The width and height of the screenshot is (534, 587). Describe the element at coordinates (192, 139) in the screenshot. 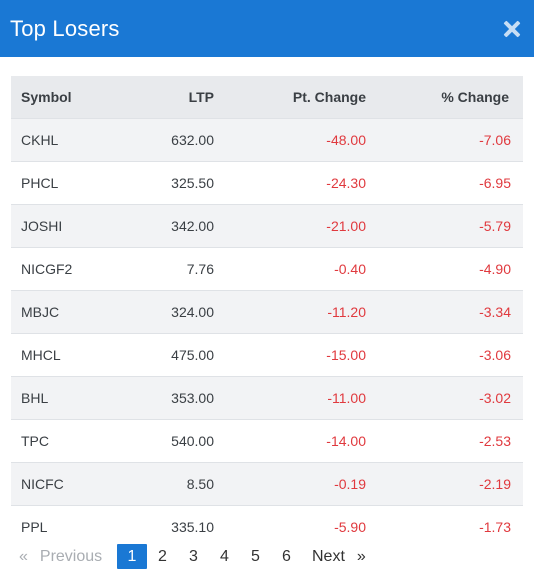

I see `cell-ltp: 632.00` at that location.